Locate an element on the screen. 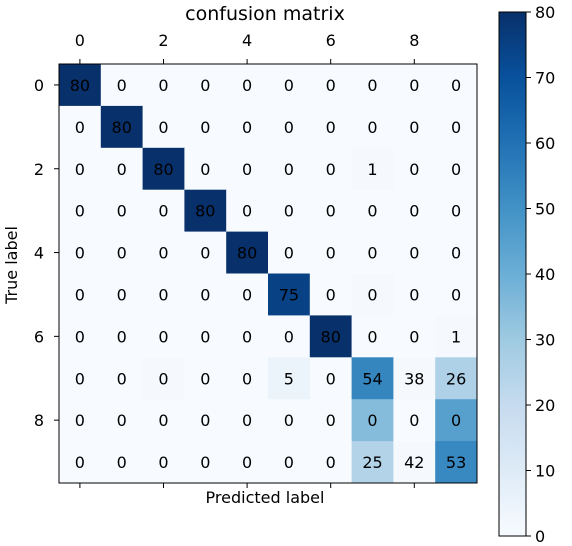 The image size is (572, 546). colorbar-tick-label: 20 is located at coordinates (545, 405).